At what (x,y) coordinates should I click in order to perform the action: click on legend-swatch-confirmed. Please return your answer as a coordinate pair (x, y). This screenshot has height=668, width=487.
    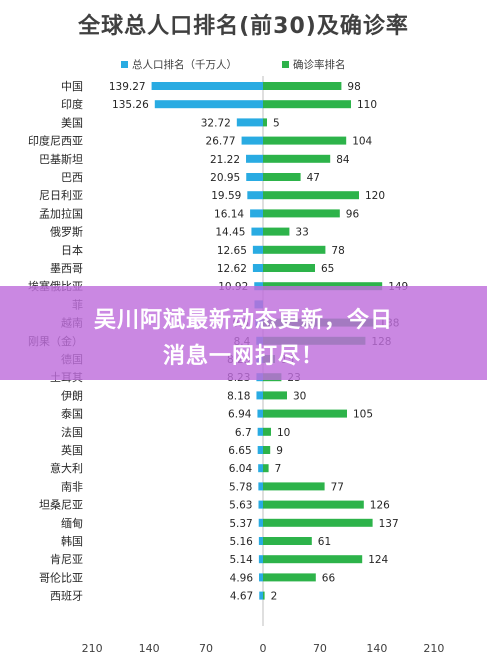
    Looking at the image, I should click on (285, 64).